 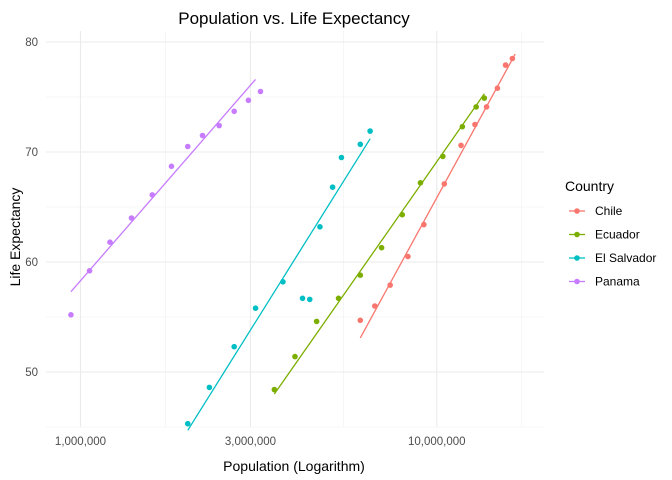 What do you see at coordinates (31, 373) in the screenshot?
I see `y-tick-label: 50` at bounding box center [31, 373].